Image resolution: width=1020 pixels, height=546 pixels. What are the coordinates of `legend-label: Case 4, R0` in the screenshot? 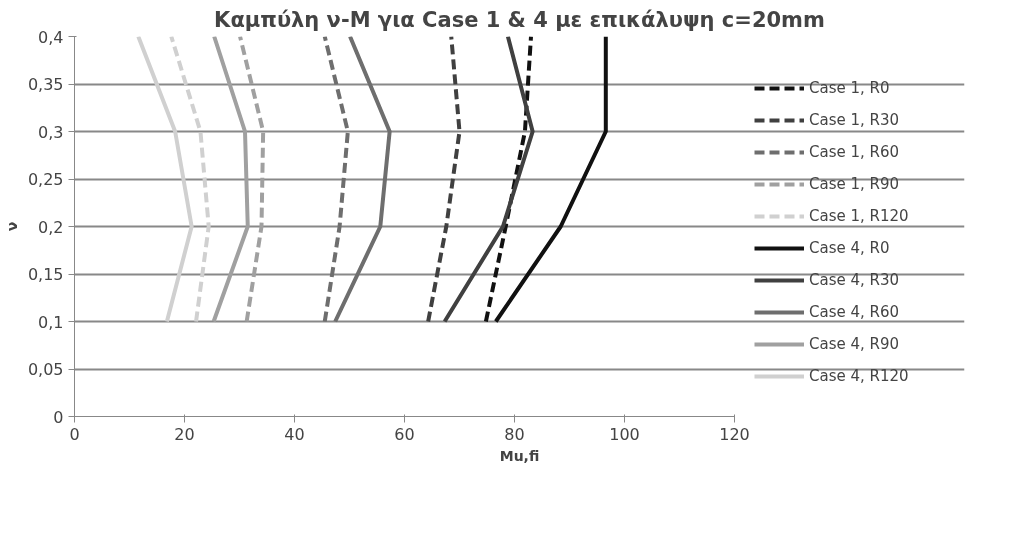 It's located at (850, 248).